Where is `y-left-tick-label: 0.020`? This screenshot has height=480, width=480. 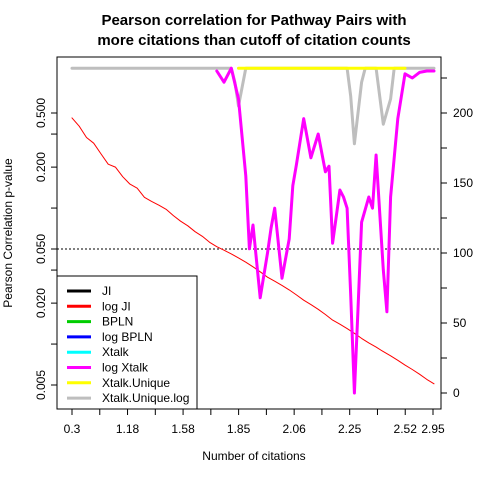
y-left-tick-label: 0.020 is located at coordinates (41, 303).